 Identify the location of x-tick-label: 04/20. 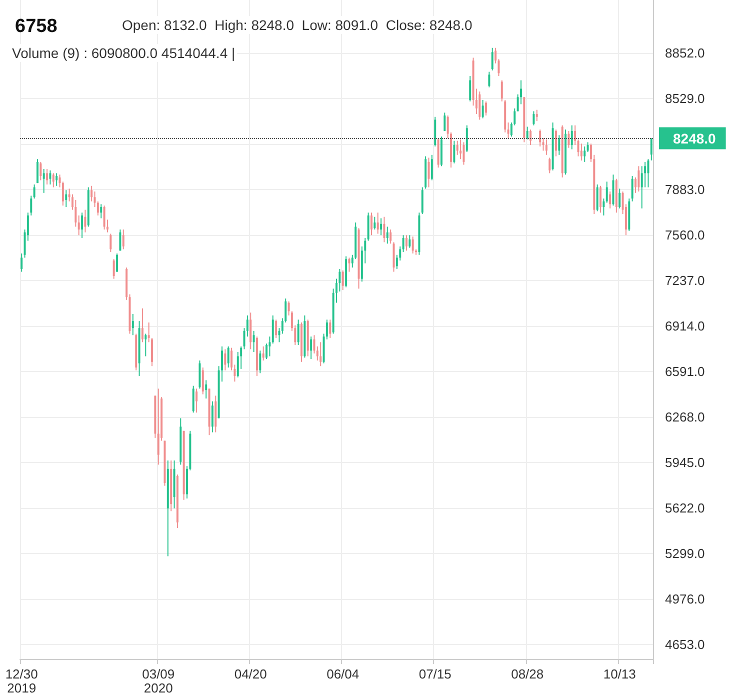
(250, 674).